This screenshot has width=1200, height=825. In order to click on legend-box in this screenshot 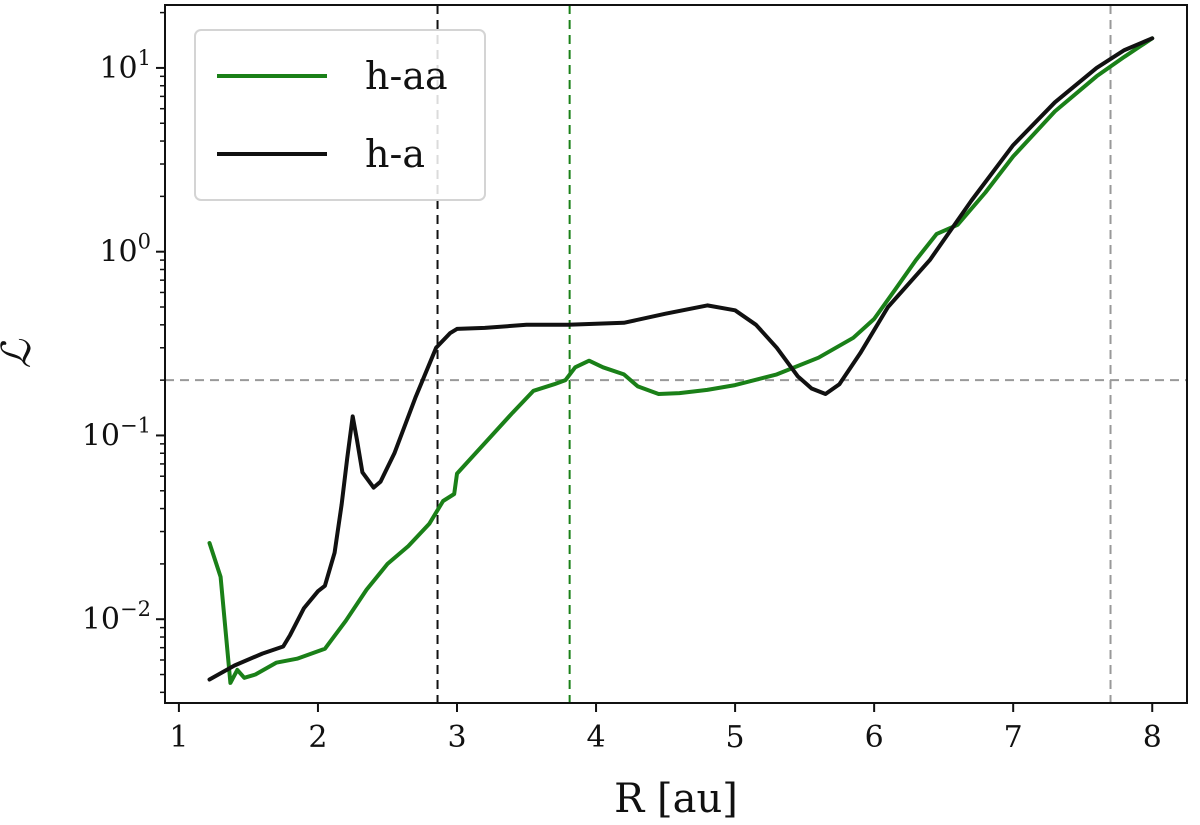, I will do `click(340, 115)`.